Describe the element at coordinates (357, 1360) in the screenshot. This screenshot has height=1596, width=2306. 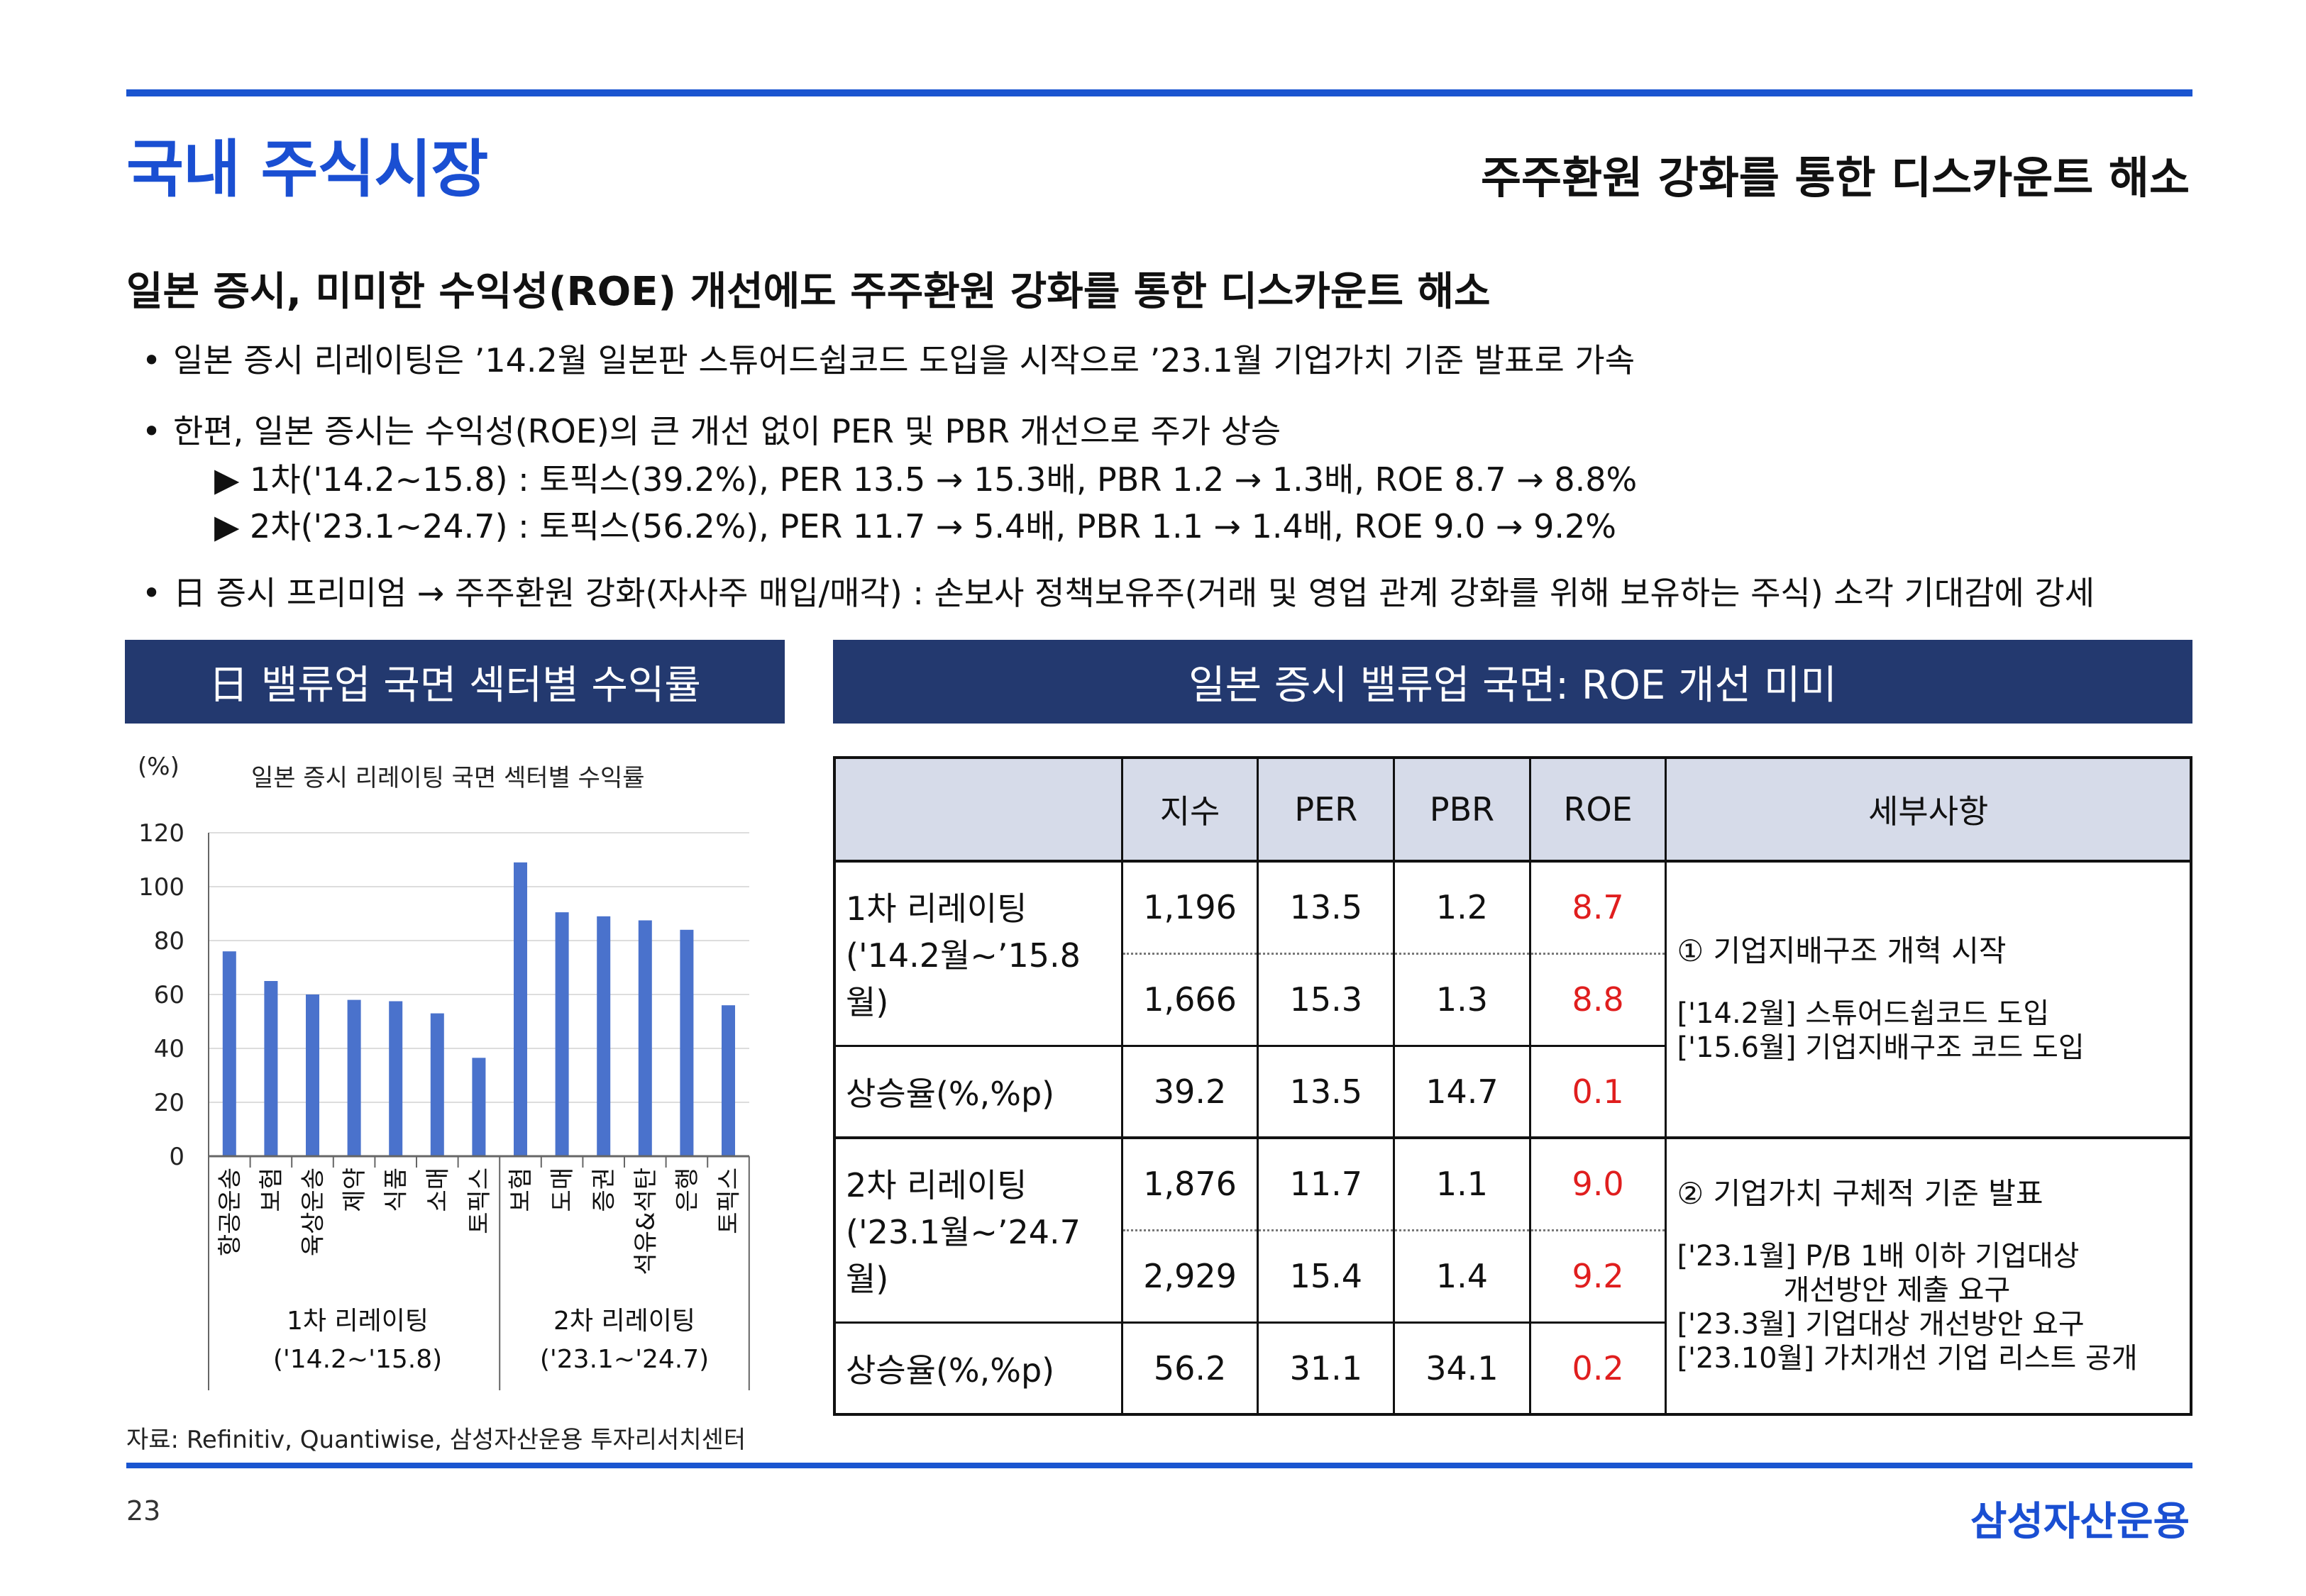
I see `group-1-line-2: ('14.2~'15.8)` at that location.